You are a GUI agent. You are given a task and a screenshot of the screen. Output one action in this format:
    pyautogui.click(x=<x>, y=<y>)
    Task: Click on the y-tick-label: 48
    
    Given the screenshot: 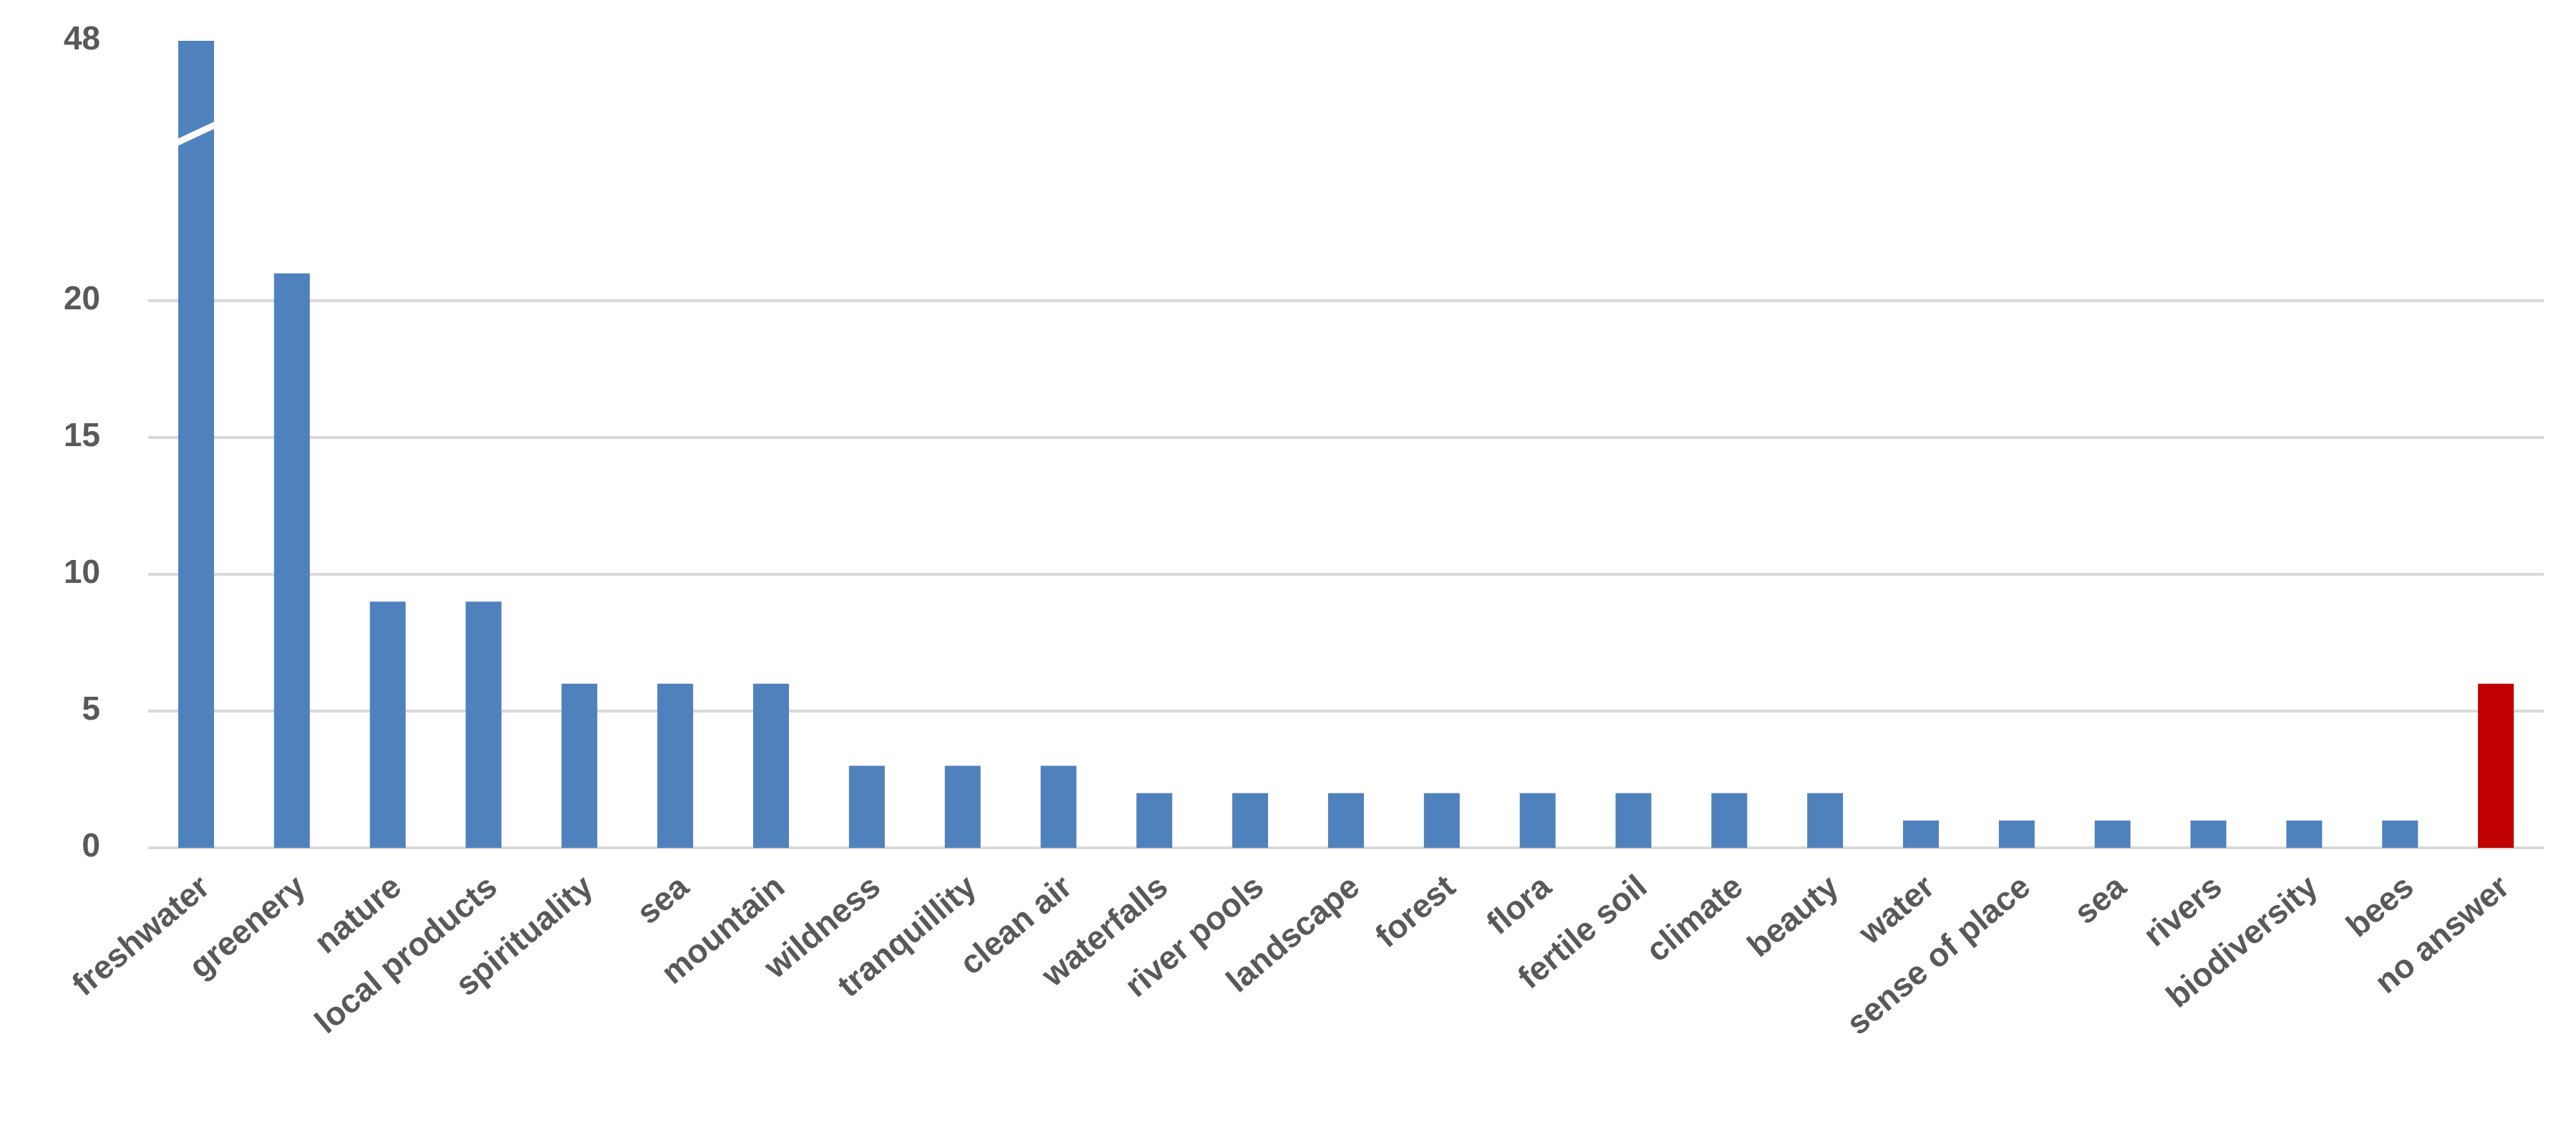 What is the action you would take?
    pyautogui.click(x=82, y=38)
    